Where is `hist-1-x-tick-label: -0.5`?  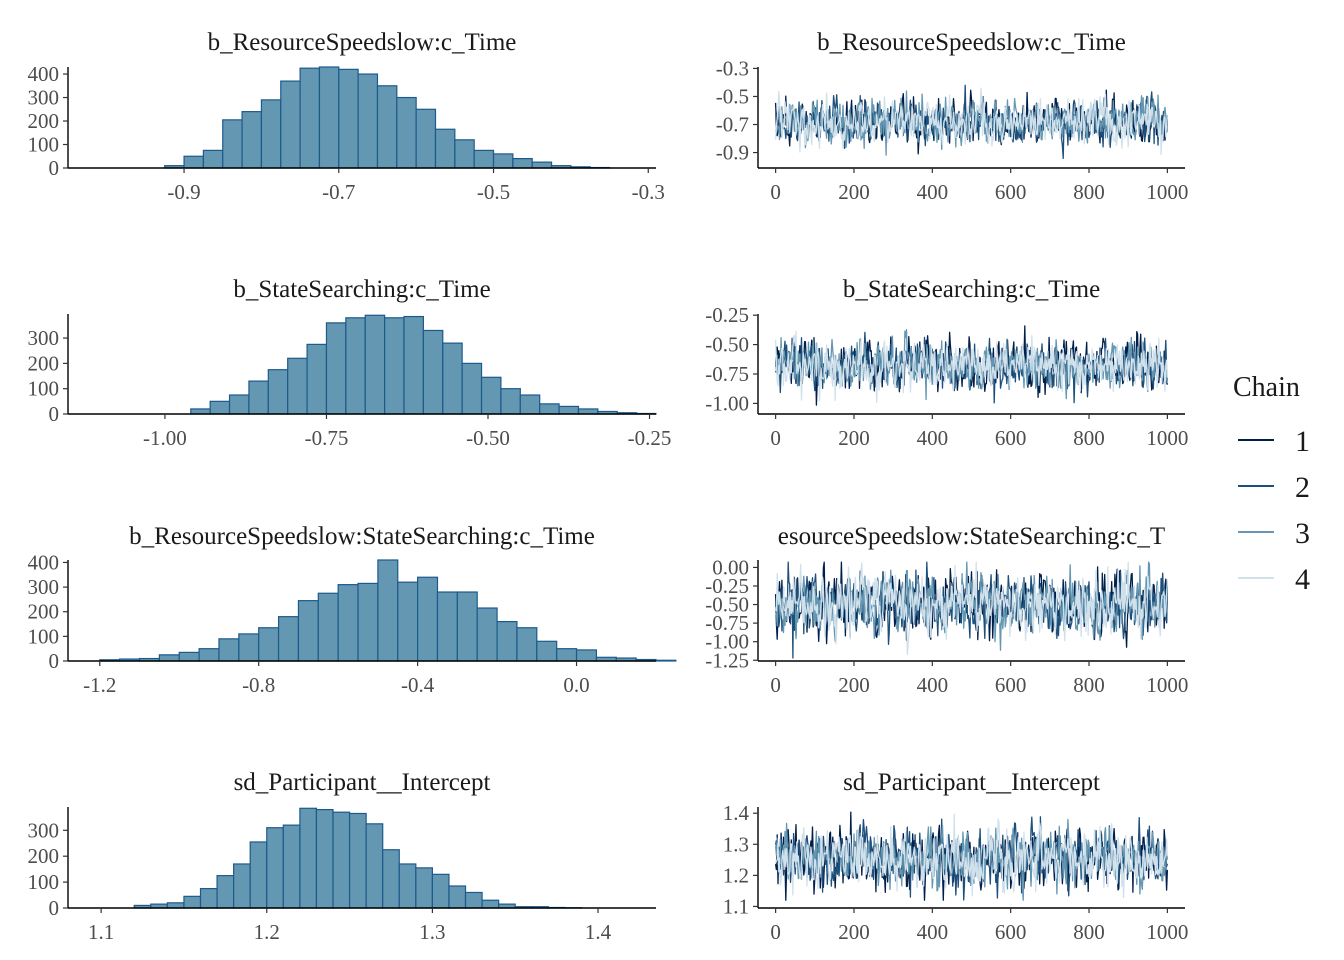 hist-1-x-tick-label: -0.5 is located at coordinates (493, 192).